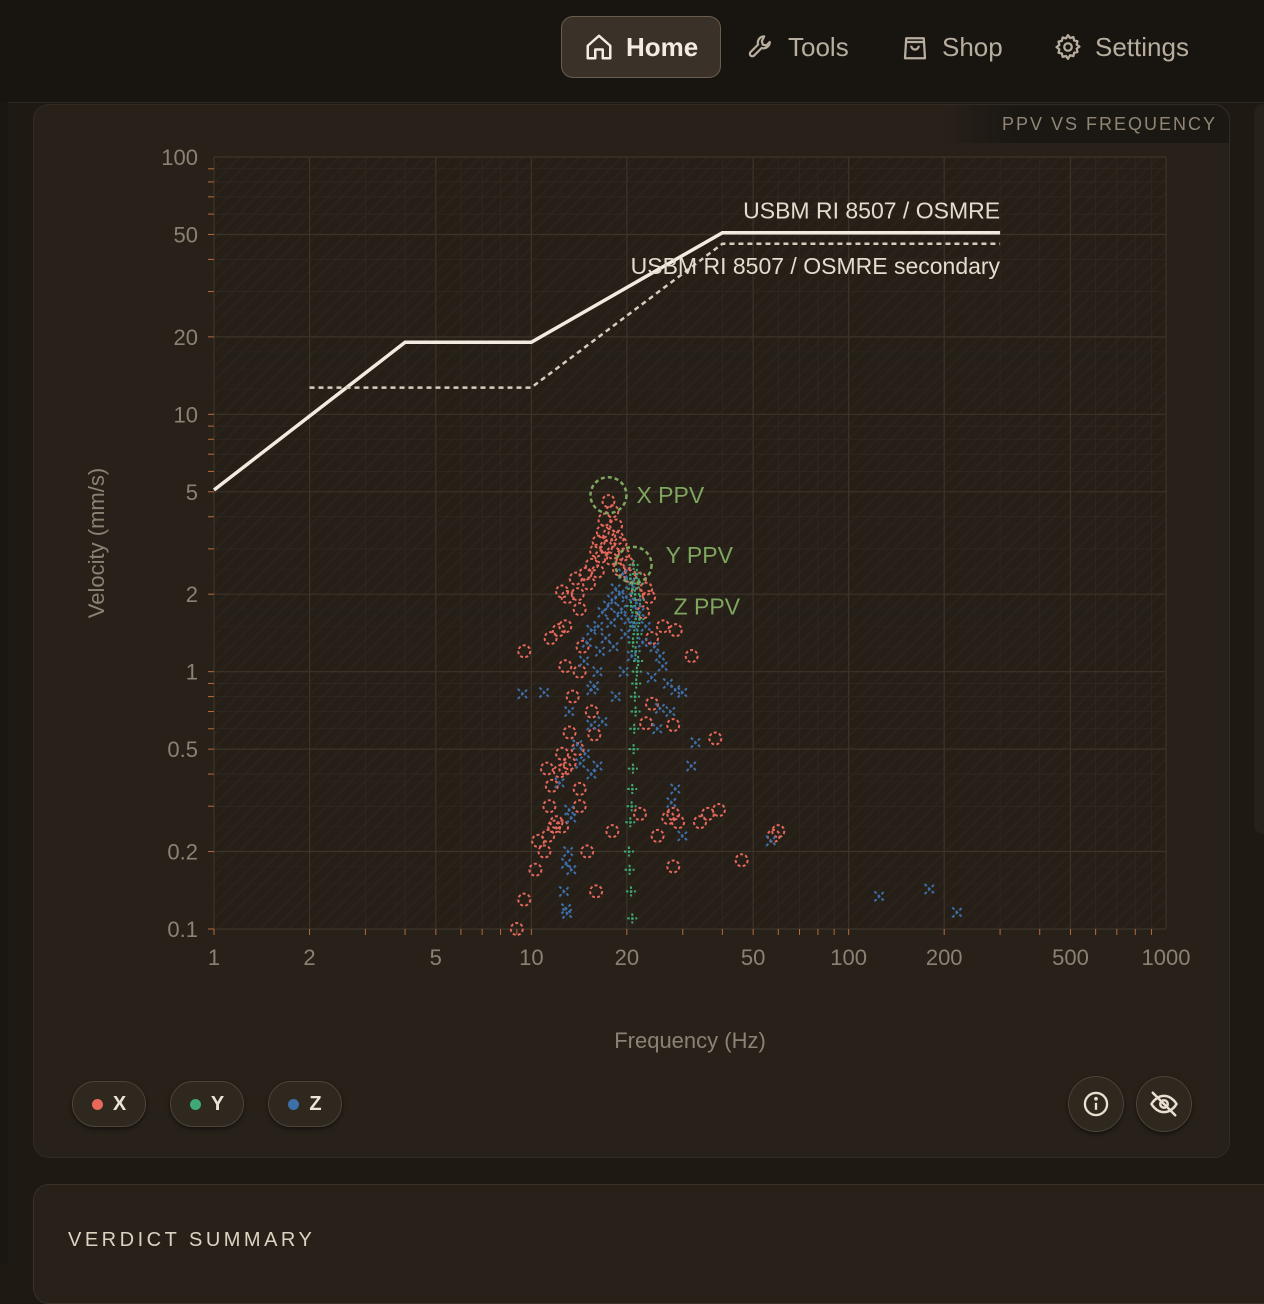 The height and width of the screenshot is (1304, 1264). I want to click on legend-chip-z: Z, so click(305, 1104).